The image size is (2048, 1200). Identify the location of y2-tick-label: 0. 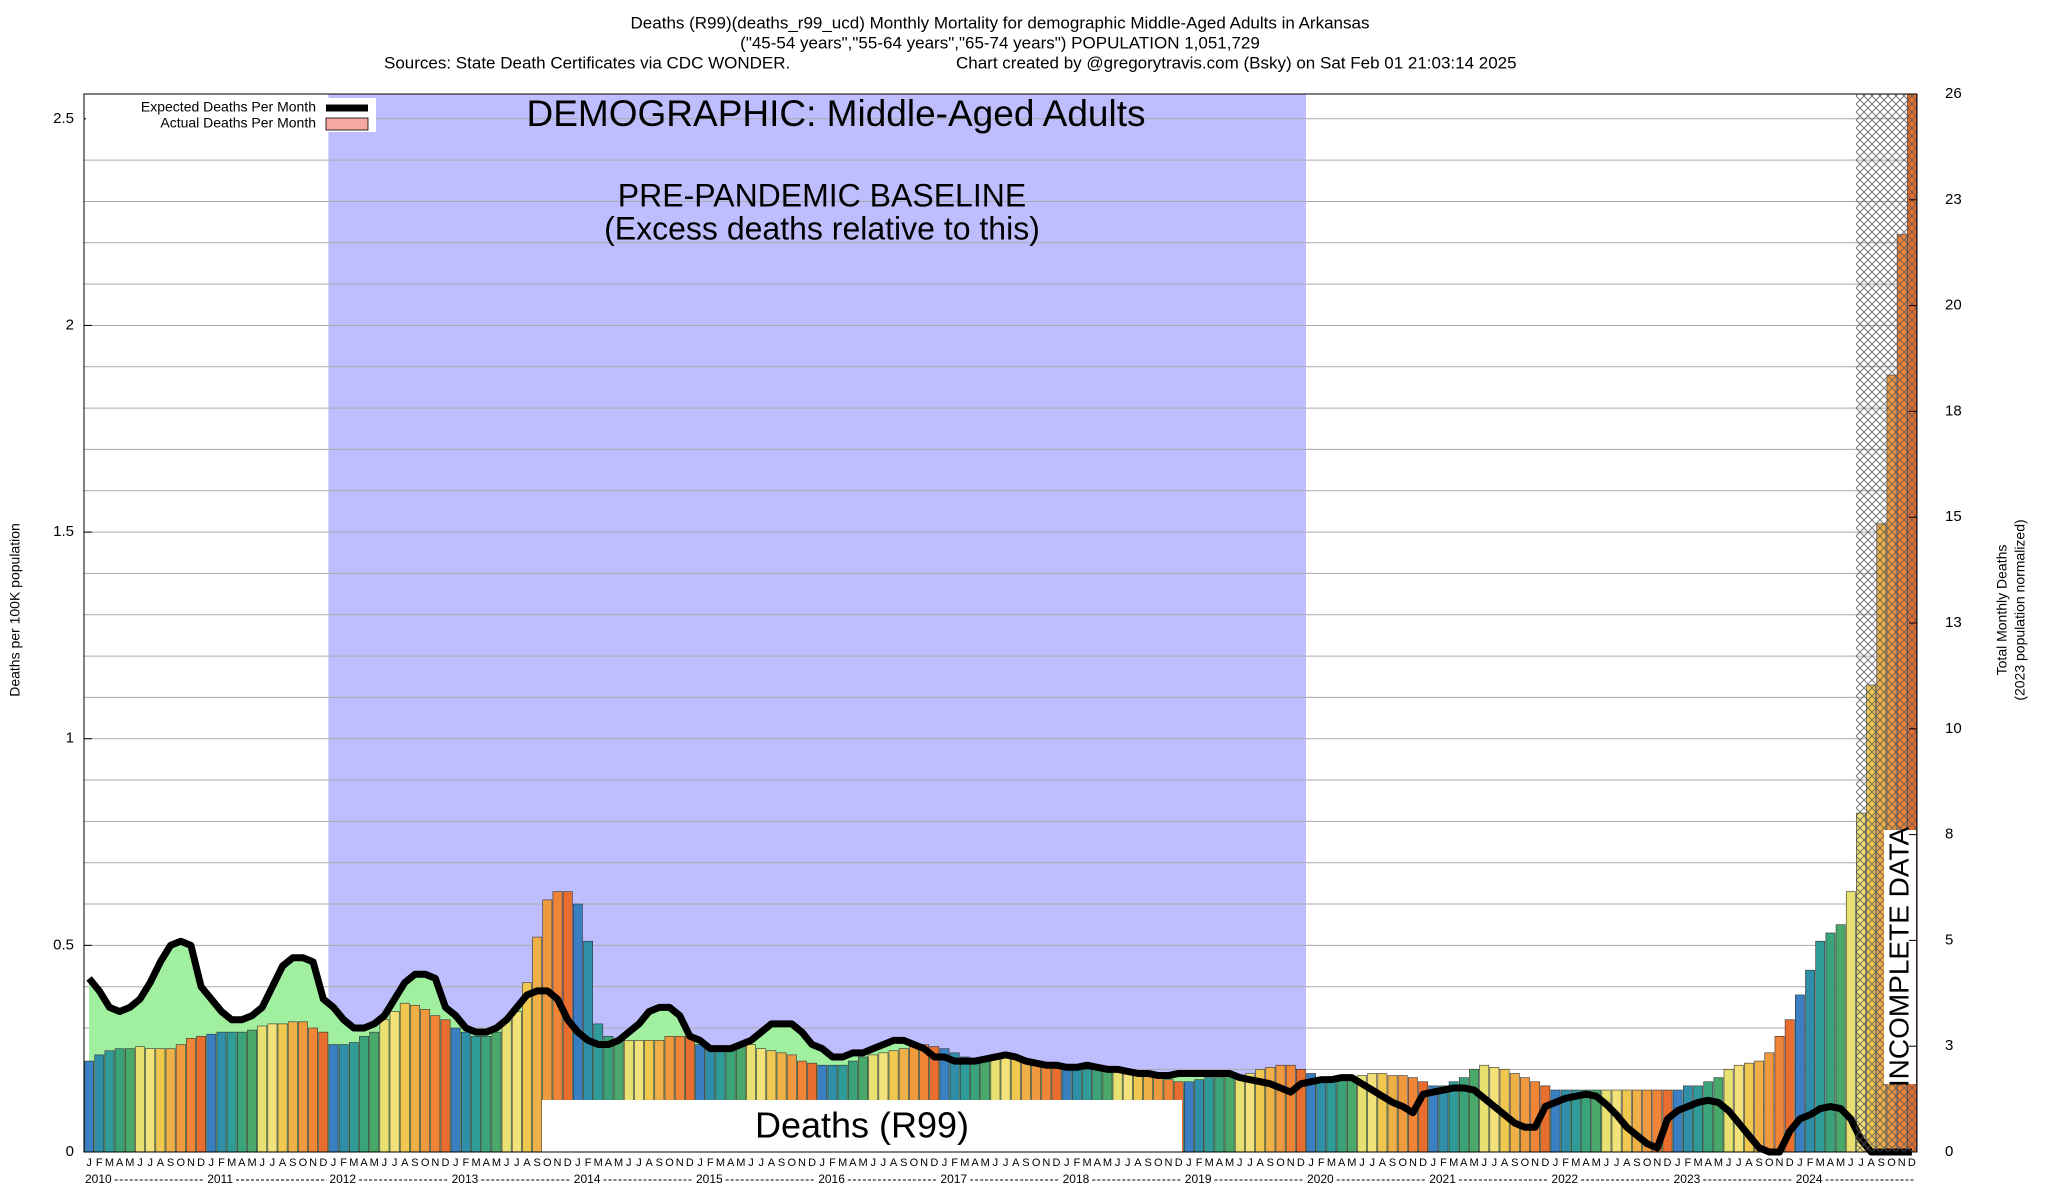
(1949, 1151).